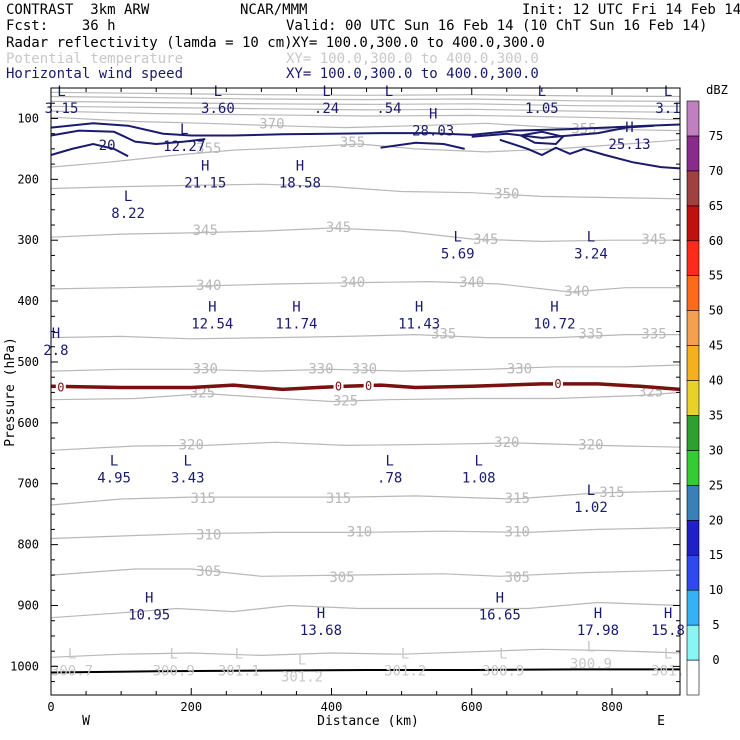  What do you see at coordinates (443, 335) in the screenshot?
I see `theta-label: 335` at bounding box center [443, 335].